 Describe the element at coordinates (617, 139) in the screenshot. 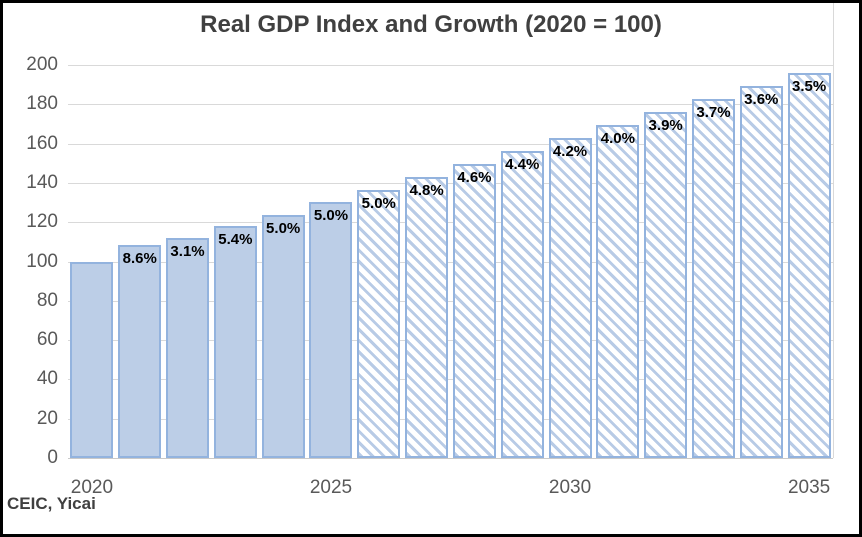

I see `growth-label-2031: 4.0%` at that location.